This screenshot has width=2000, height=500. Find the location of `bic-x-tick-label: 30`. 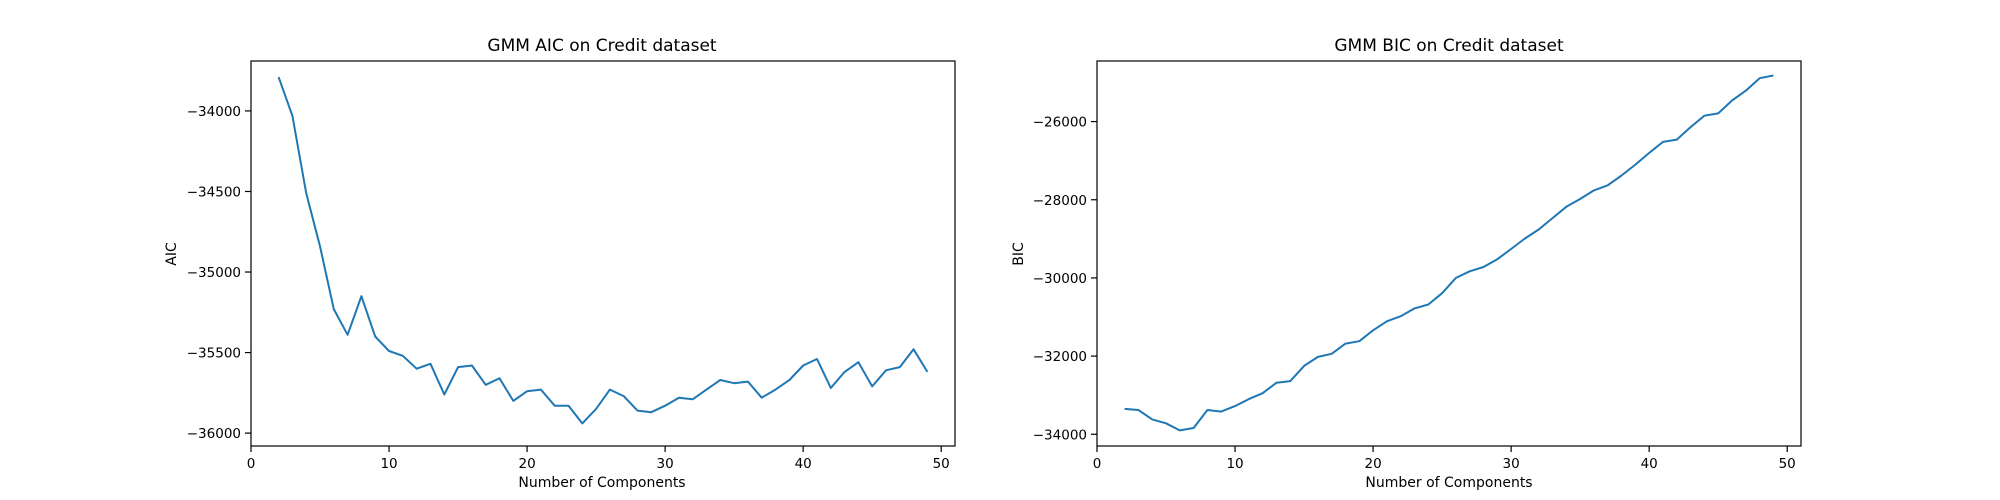

bic-x-tick-label: 30 is located at coordinates (1511, 464).